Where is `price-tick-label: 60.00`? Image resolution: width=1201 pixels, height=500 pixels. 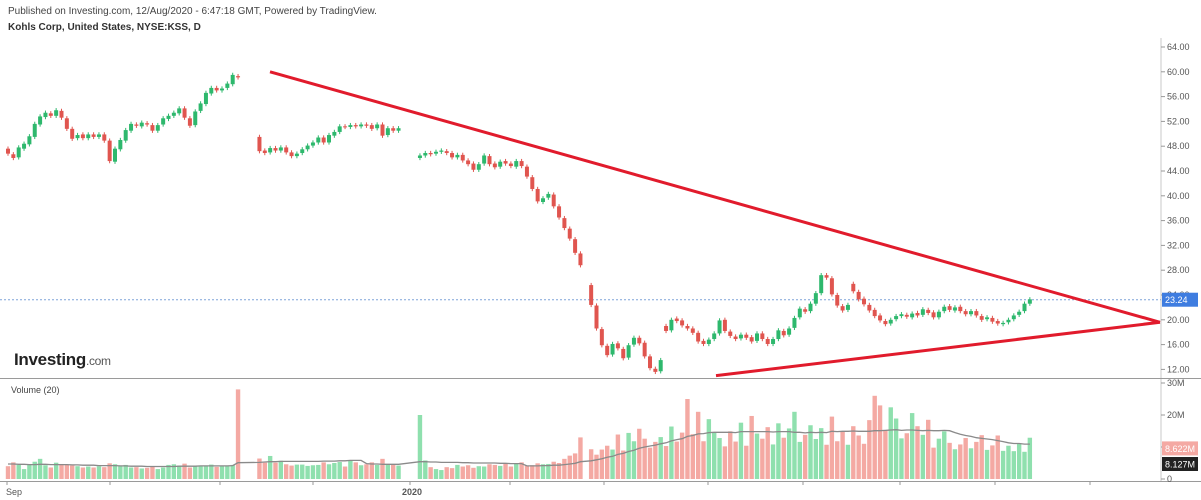
price-tick-label: 60.00 is located at coordinates (1178, 72).